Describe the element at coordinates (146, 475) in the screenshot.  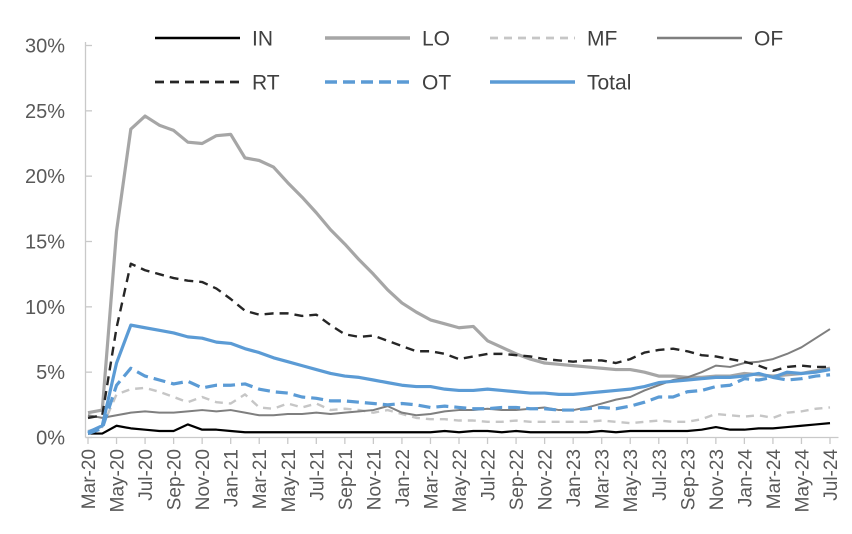
I see `x-tick-label: Jul-20` at that location.